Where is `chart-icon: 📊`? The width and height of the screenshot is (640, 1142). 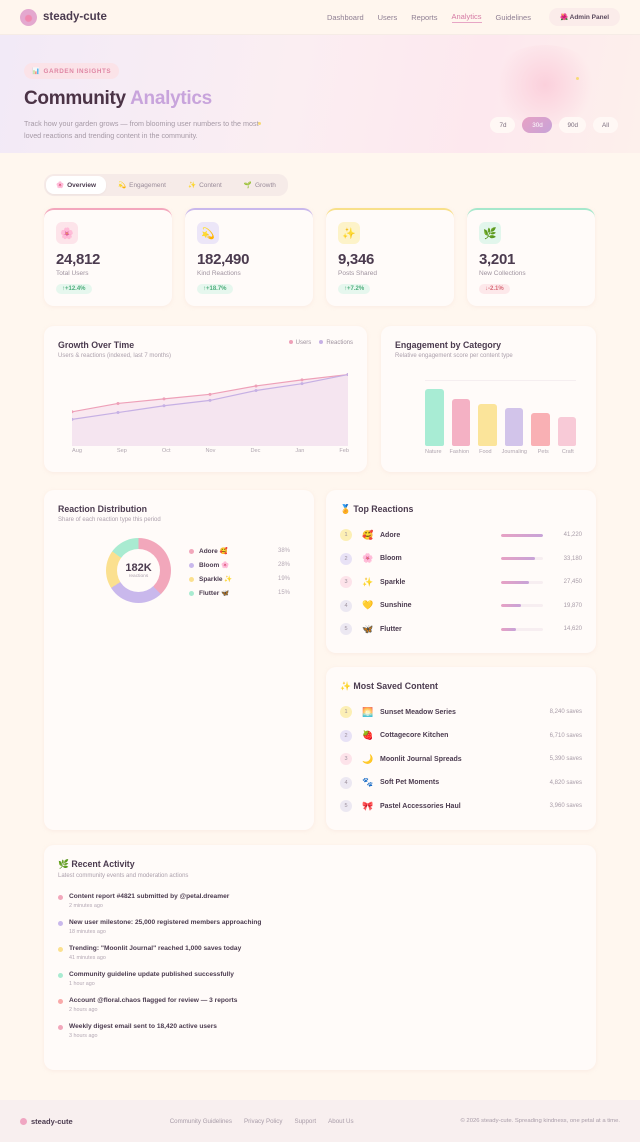
chart-icon: 📊 is located at coordinates (36, 71).